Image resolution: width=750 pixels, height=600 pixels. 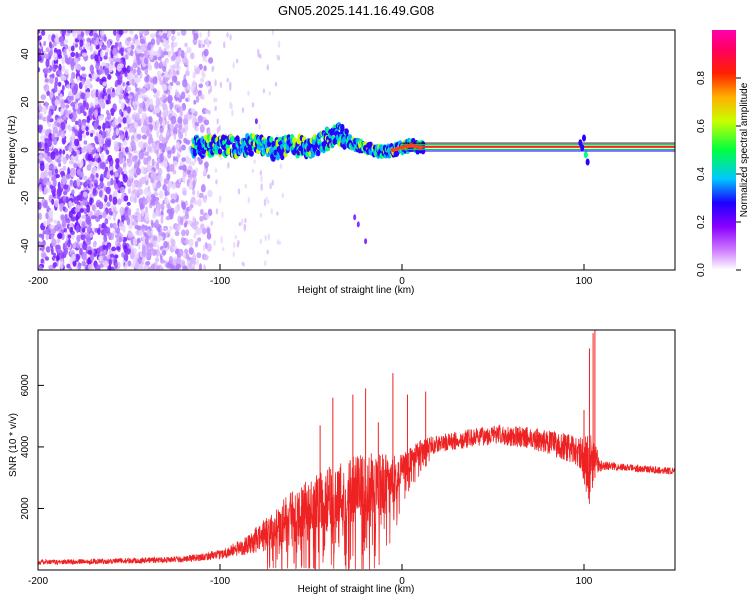 I want to click on colorbar-tick-label: 0.0, so click(x=701, y=270).